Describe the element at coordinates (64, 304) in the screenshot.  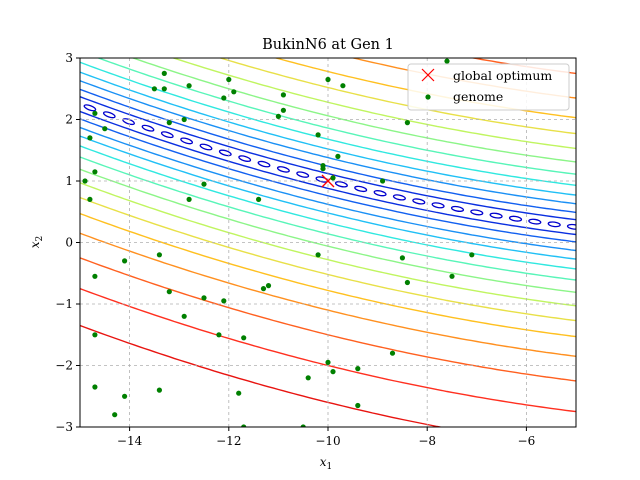
I see `y-tick-label: −1` at that location.